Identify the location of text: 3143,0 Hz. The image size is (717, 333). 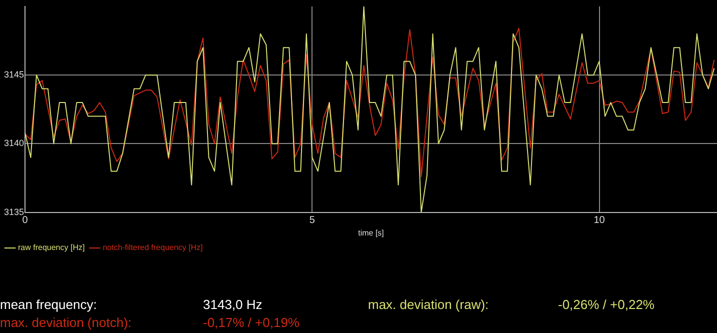
(233, 305).